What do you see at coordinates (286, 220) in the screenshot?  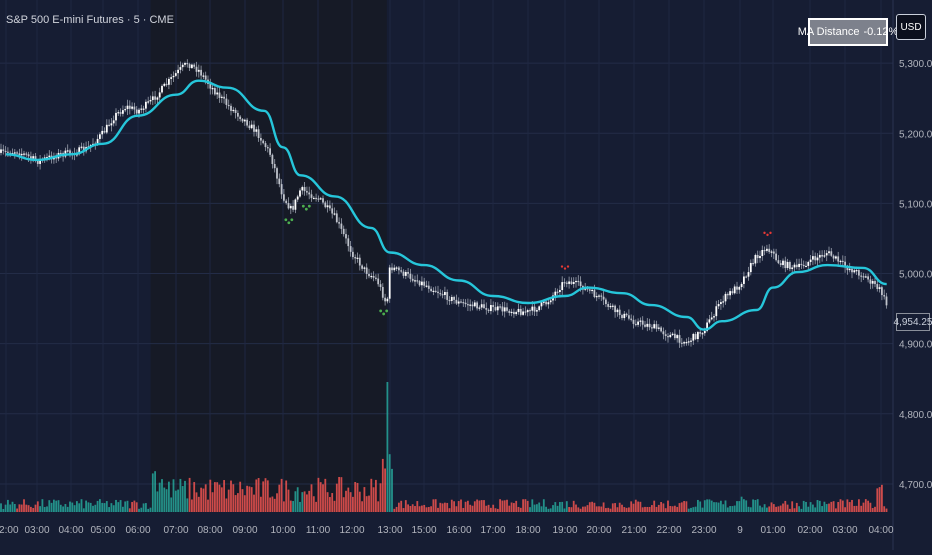 I see `signal-marker-low` at bounding box center [286, 220].